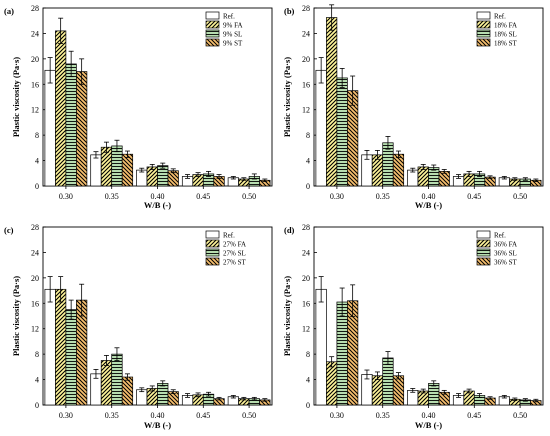 The image size is (550, 436). What do you see at coordinates (234, 263) in the screenshot?
I see `legend-label: 27% ST` at bounding box center [234, 263].